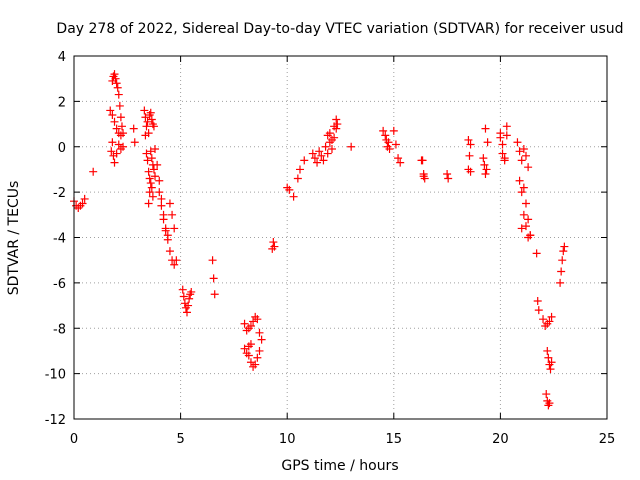  What do you see at coordinates (287, 439) in the screenshot?
I see `x-tick-label: 10` at bounding box center [287, 439].